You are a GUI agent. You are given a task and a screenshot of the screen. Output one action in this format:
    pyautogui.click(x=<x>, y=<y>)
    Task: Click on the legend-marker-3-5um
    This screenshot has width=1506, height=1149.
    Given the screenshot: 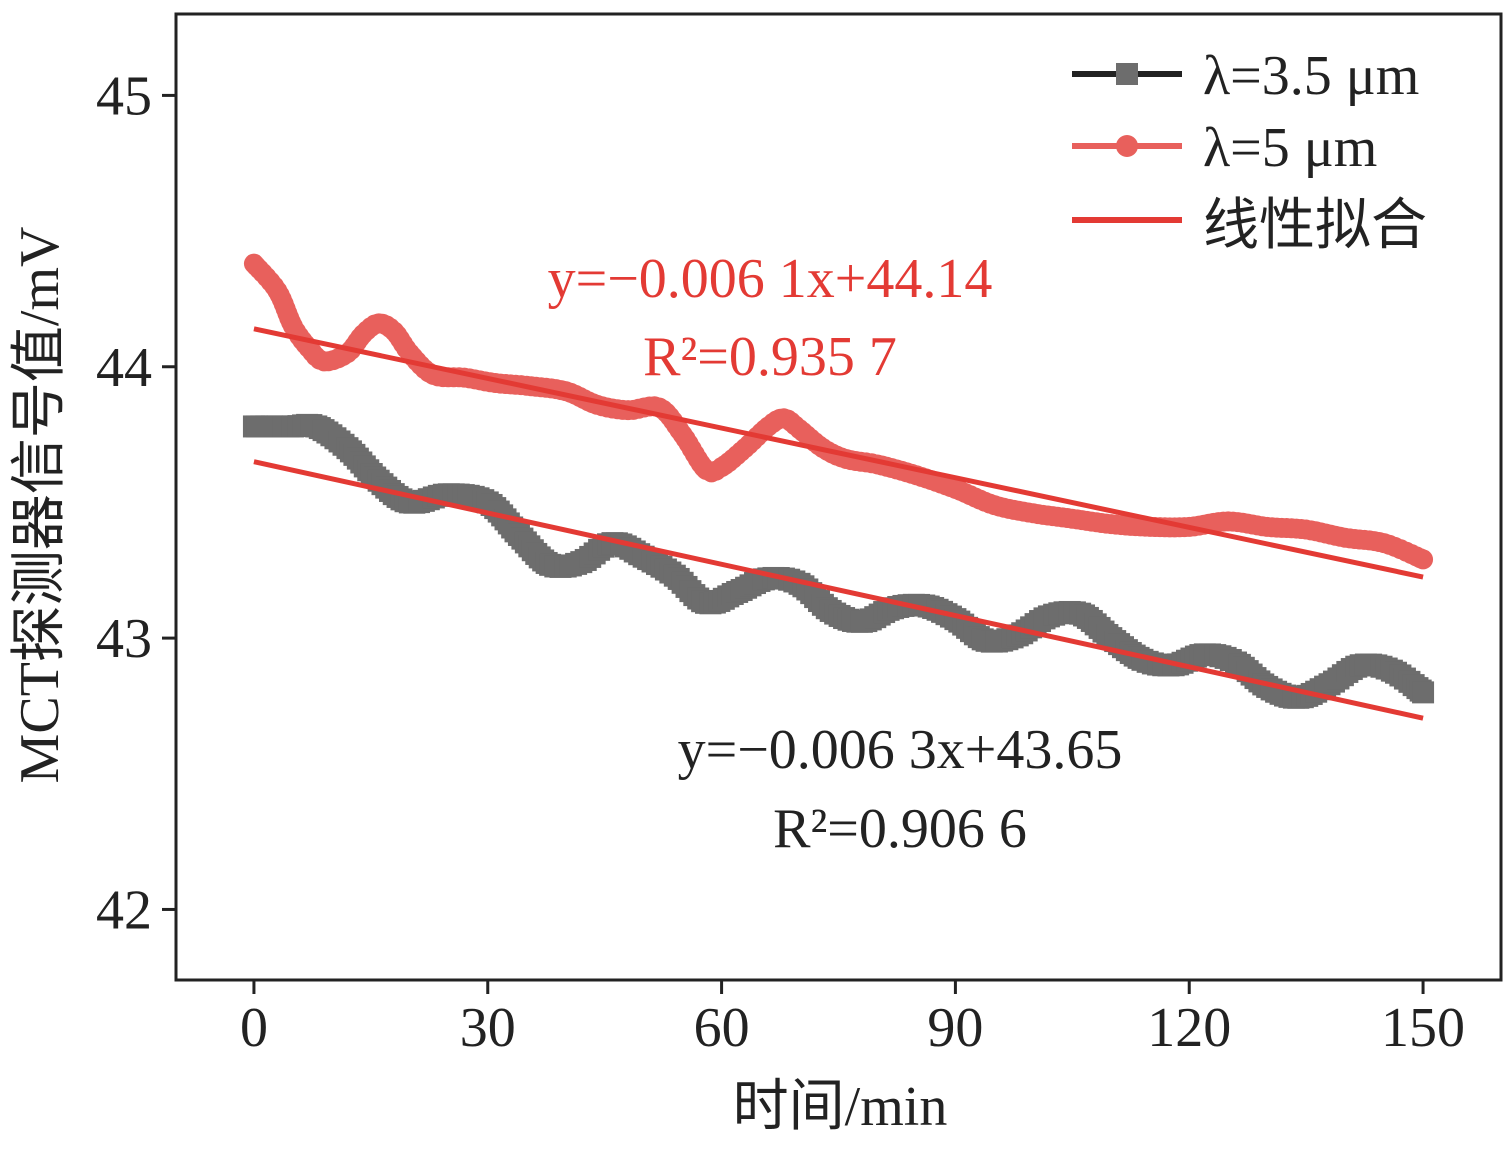 What is the action you would take?
    pyautogui.click(x=1127, y=74)
    